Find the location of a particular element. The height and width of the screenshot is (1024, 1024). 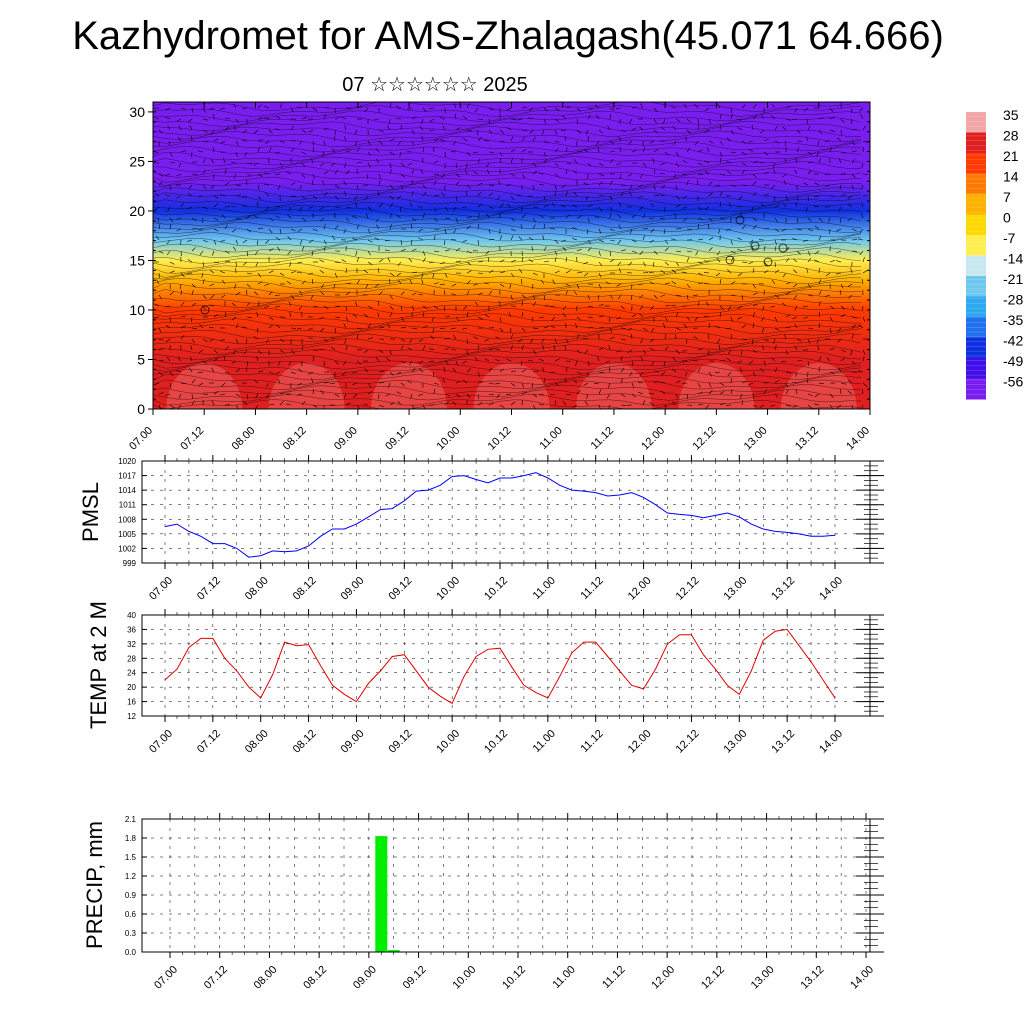

precip-bar is located at coordinates (393, 951).